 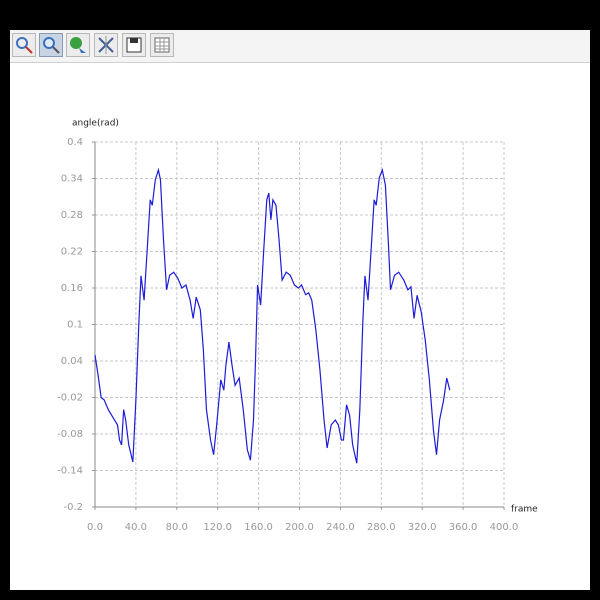 What do you see at coordinates (75, 142) in the screenshot?
I see `y-tick-label: 0.4` at bounding box center [75, 142].